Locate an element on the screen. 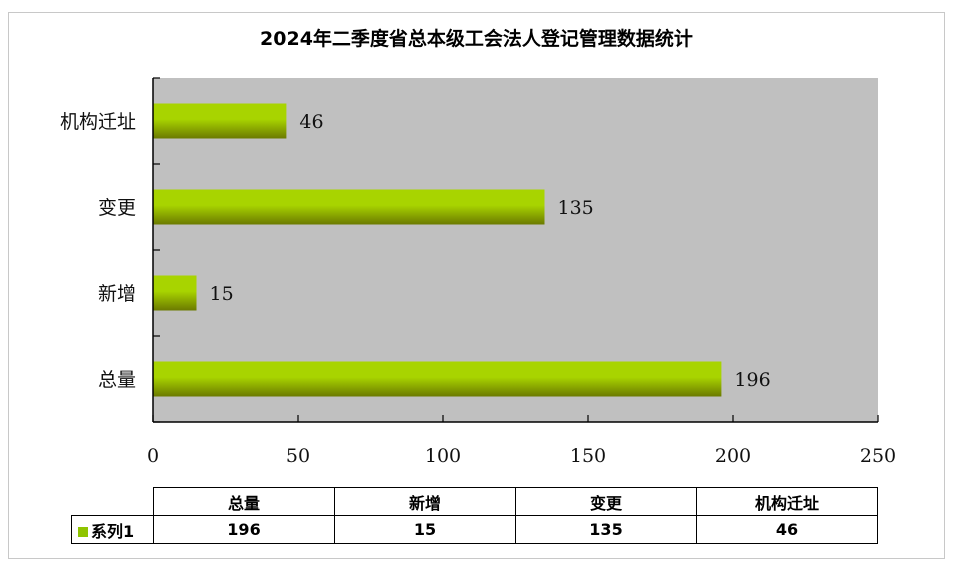 This screenshot has height=575, width=955. data-label-3: 46 is located at coordinates (311, 122).